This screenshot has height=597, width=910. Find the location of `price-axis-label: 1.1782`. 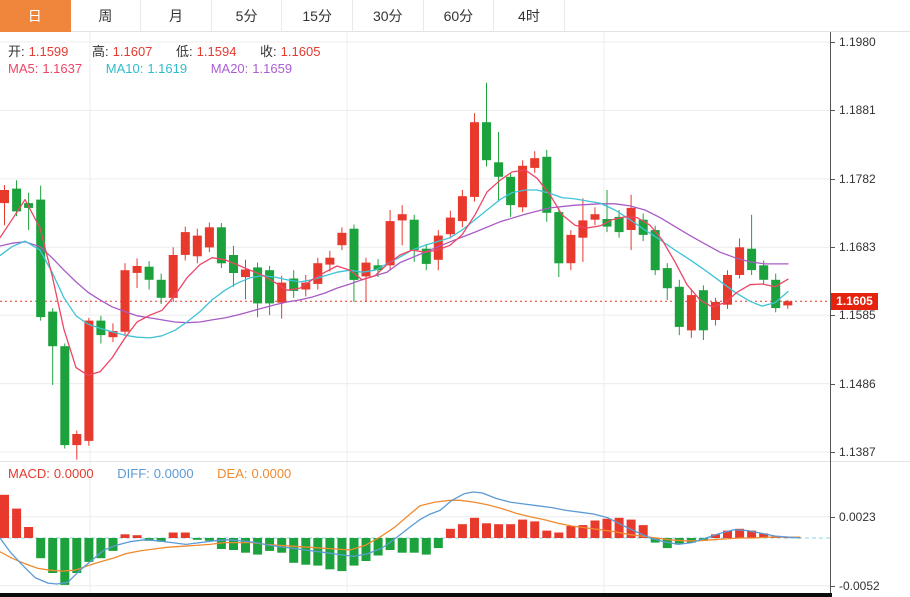

price-axis-label: 1.1782 is located at coordinates (857, 179).